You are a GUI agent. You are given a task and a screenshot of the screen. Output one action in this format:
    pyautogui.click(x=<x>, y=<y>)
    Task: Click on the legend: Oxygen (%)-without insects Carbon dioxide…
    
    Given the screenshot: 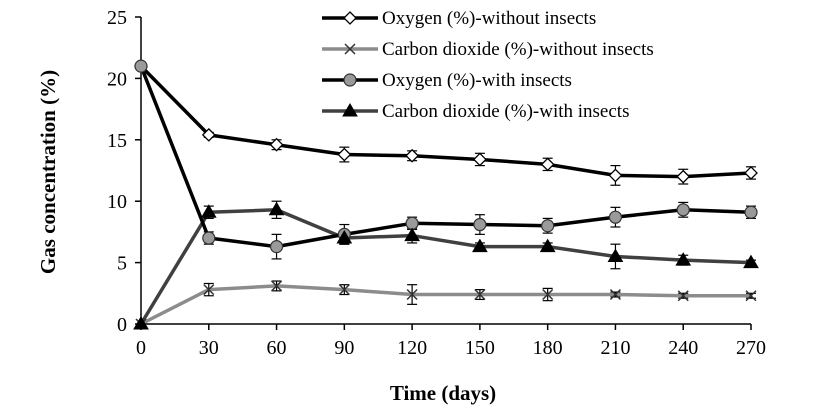 What is the action you would take?
    pyautogui.click(x=488, y=65)
    